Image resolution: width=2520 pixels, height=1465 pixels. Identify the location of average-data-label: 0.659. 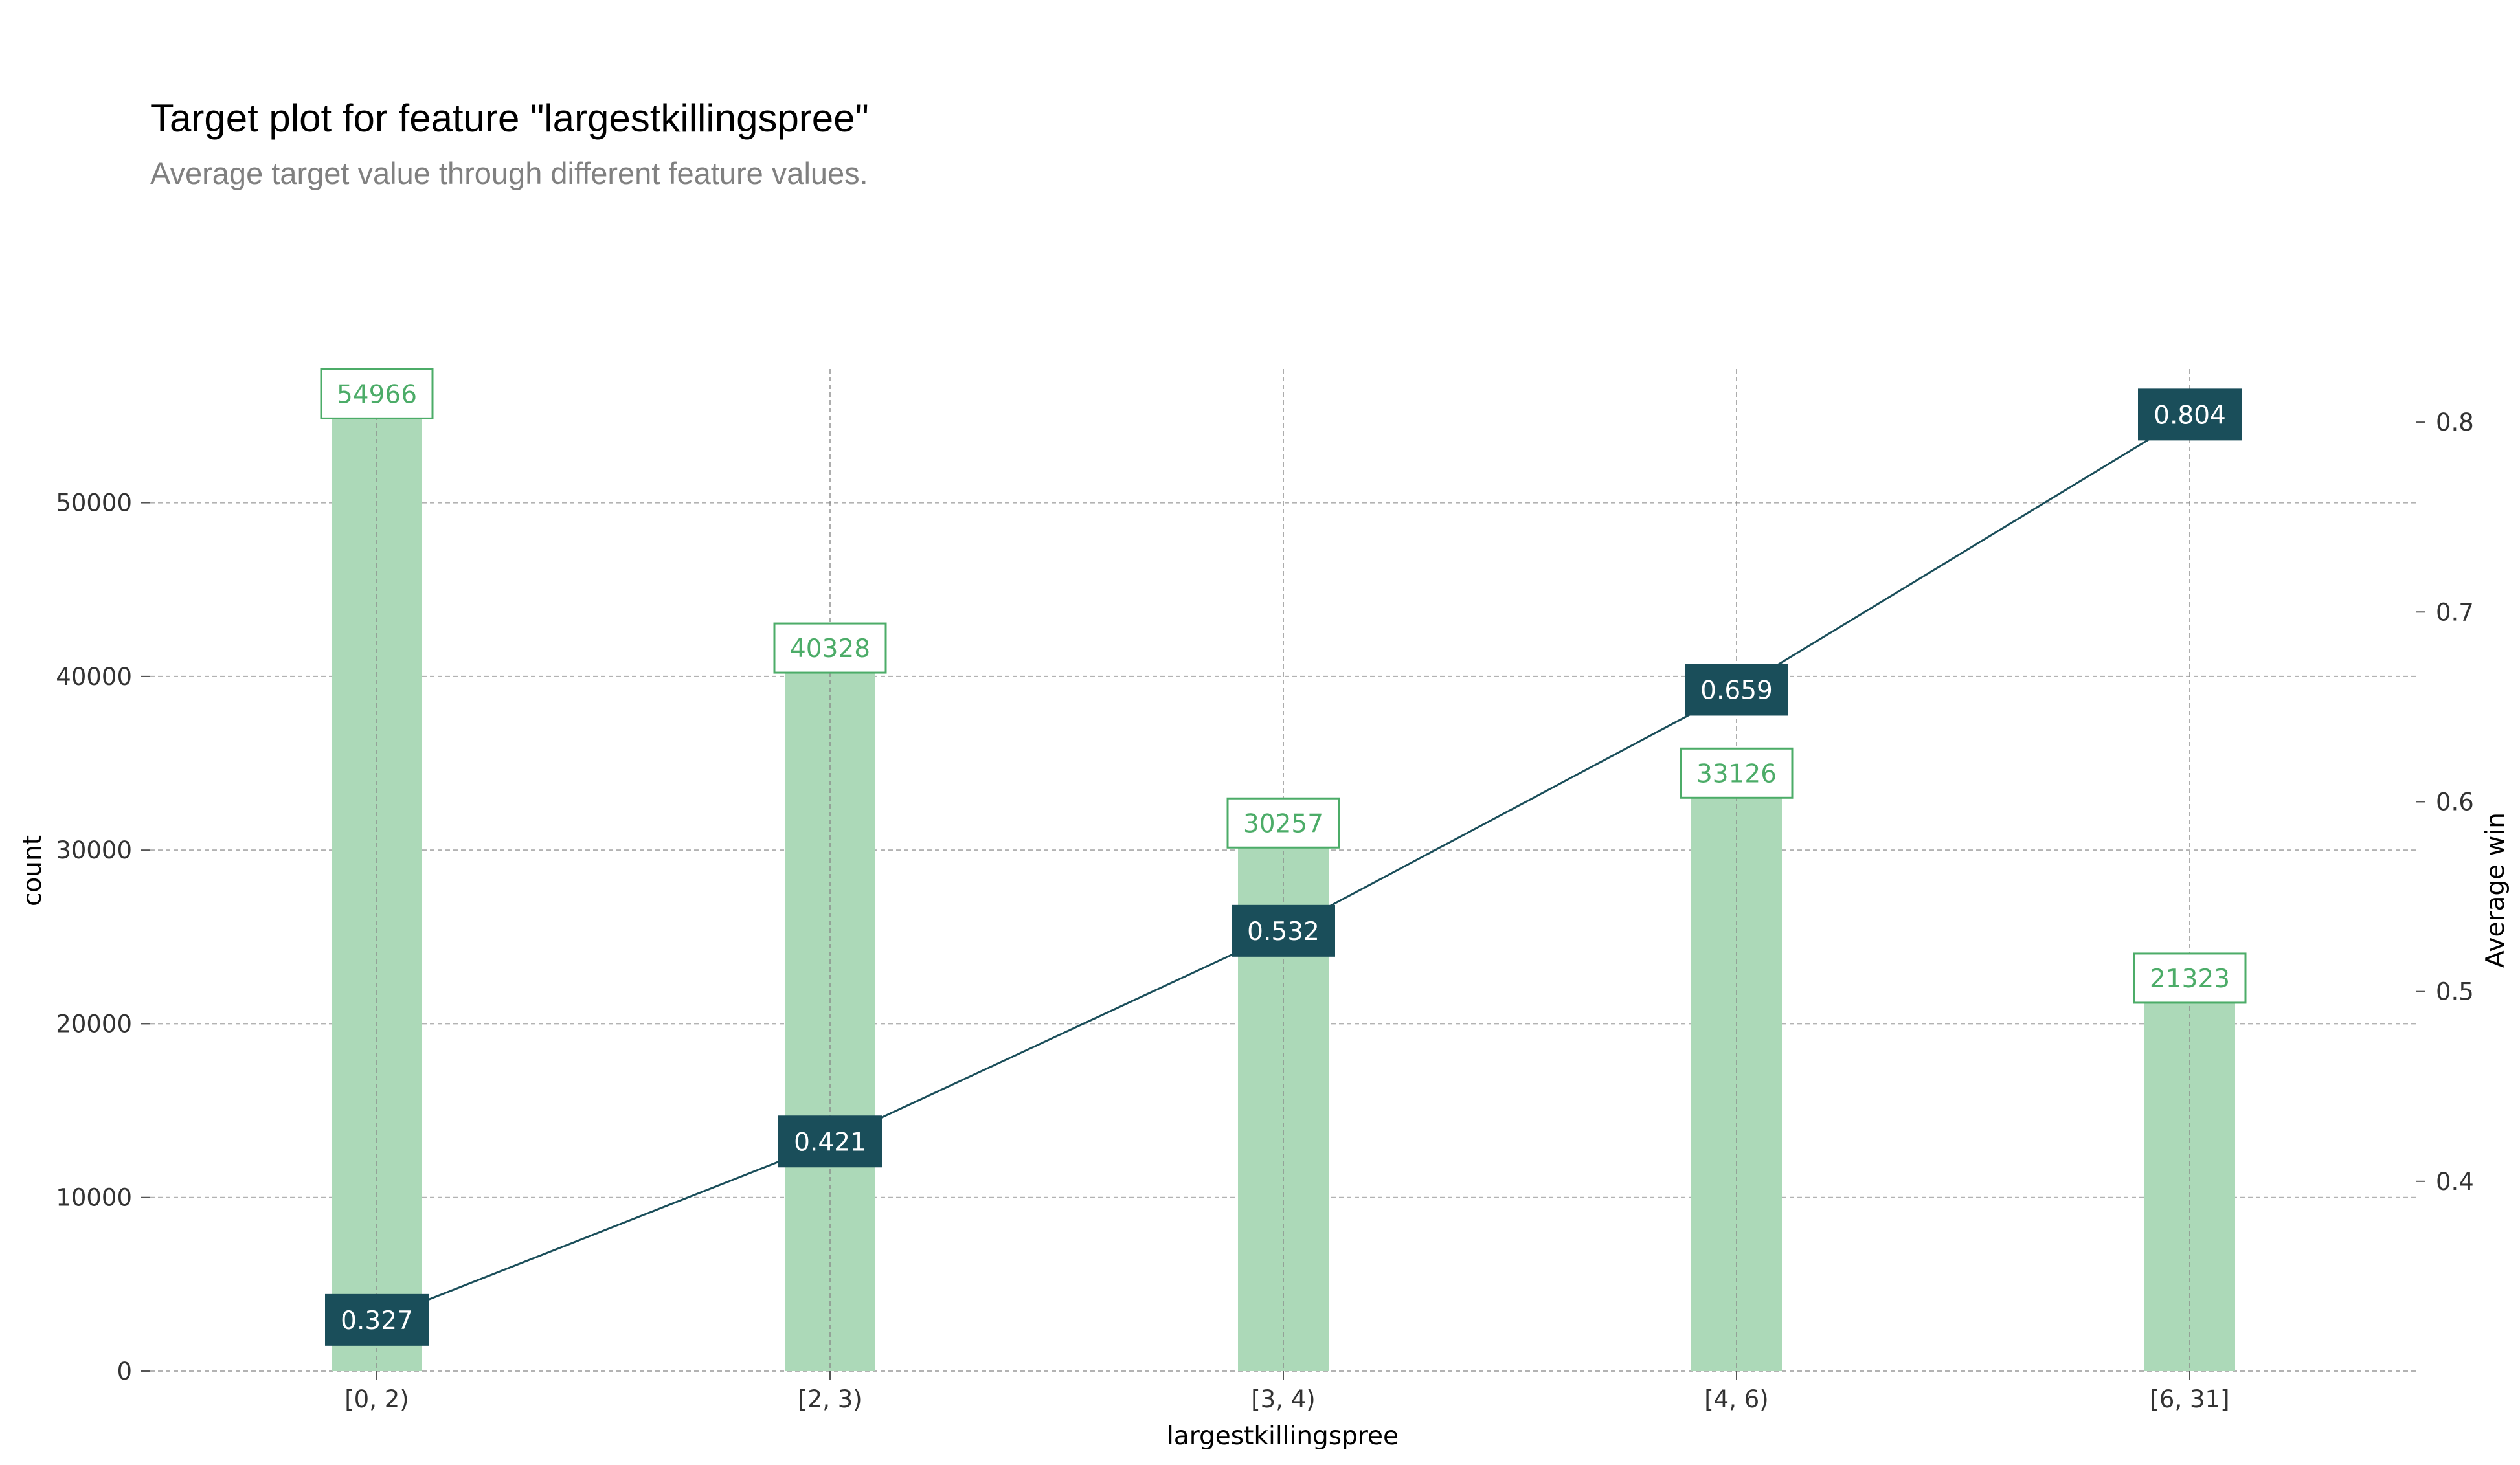
(1736, 691).